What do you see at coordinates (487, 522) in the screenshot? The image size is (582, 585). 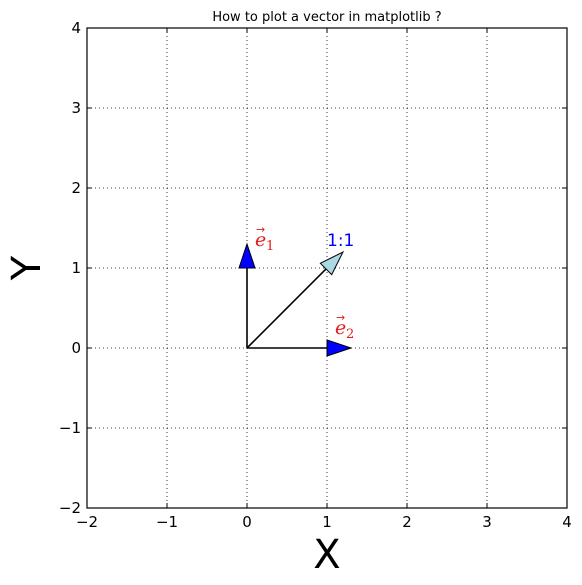 I see `x-tick-label: 3` at bounding box center [487, 522].